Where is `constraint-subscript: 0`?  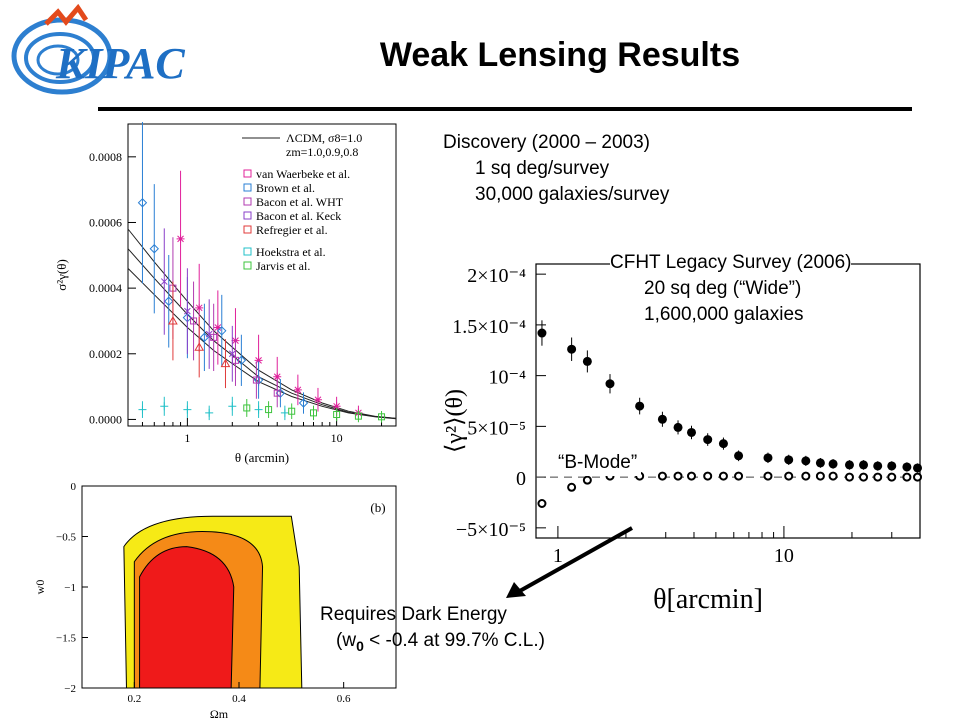 constraint-subscript: 0 is located at coordinates (360, 645).